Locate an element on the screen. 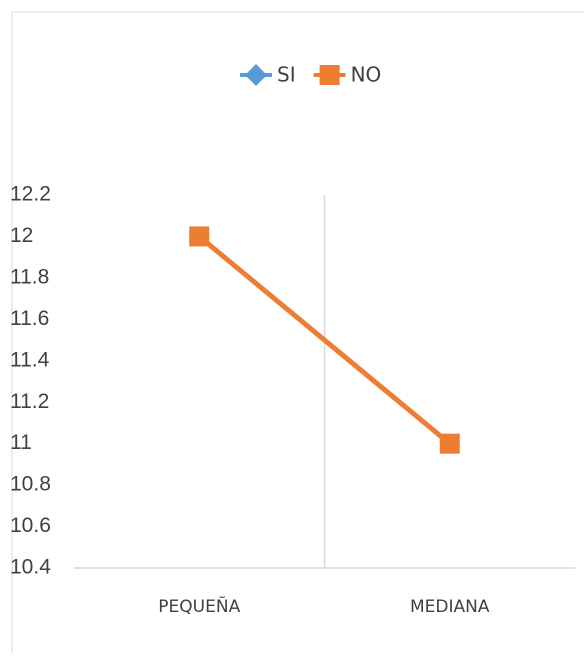  y-tick-label: 11 is located at coordinates (21, 442).